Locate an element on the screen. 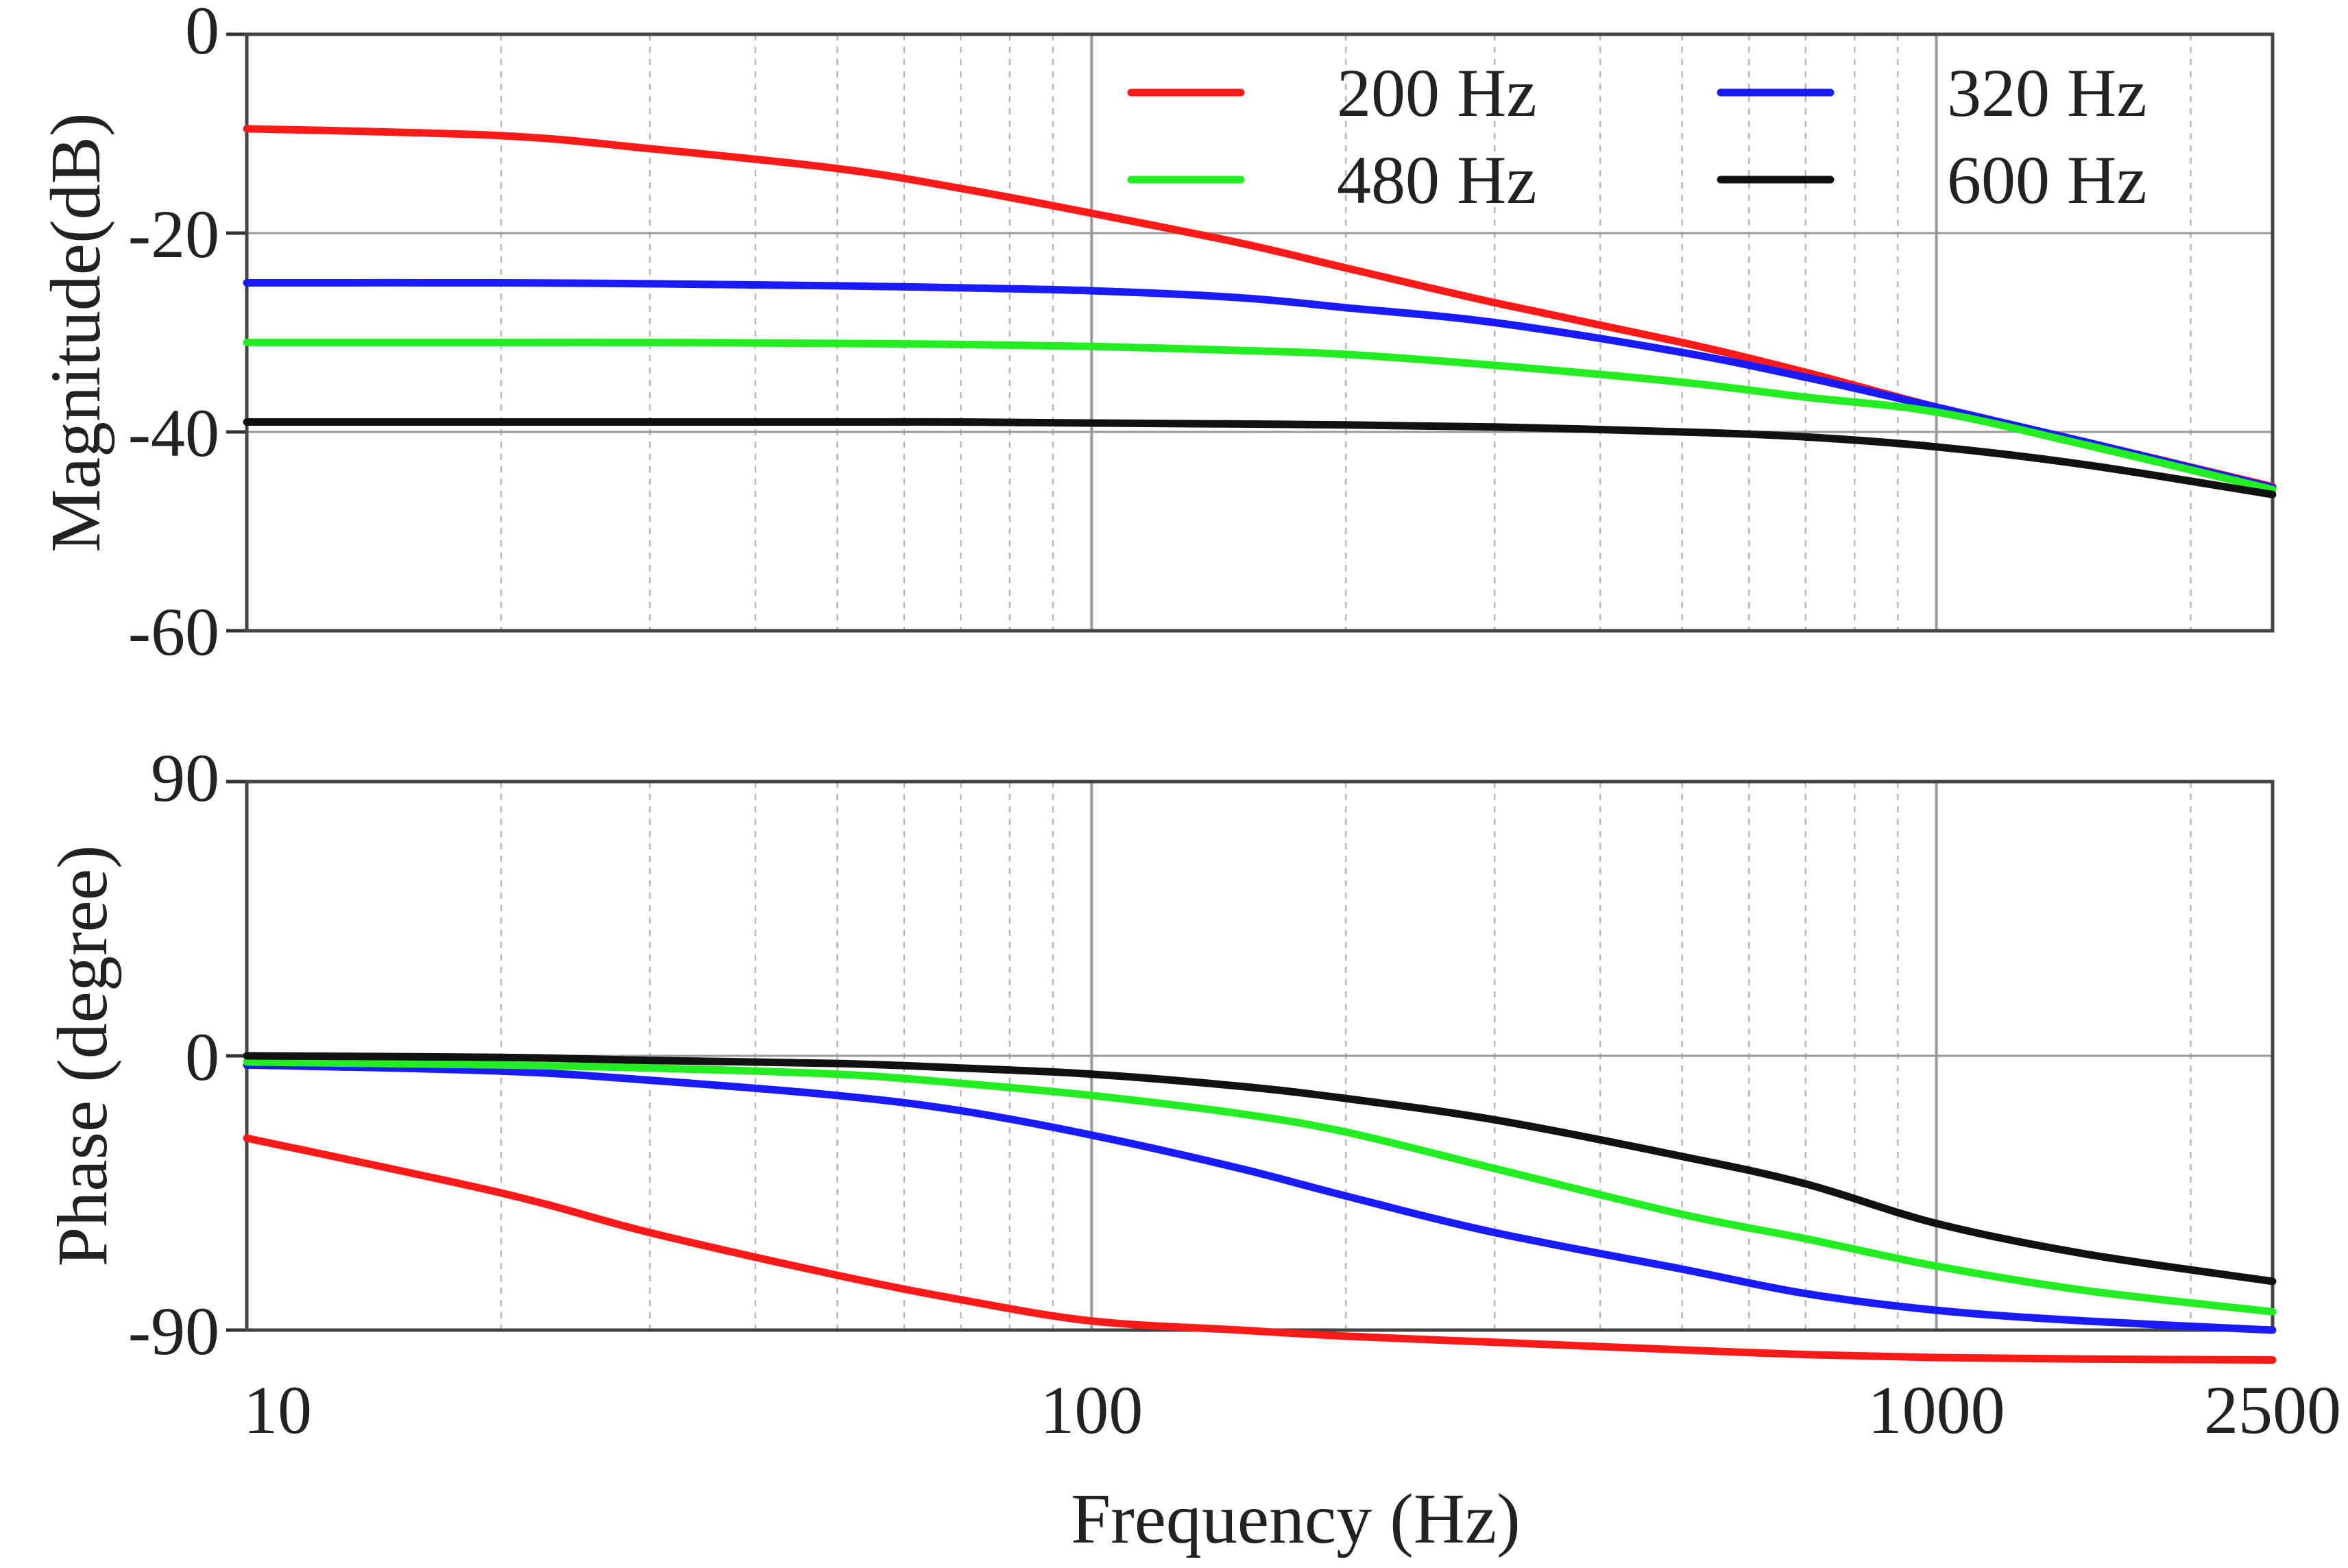 This screenshot has height=1568, width=2348. x-tick-label: 100 is located at coordinates (1092, 1410).